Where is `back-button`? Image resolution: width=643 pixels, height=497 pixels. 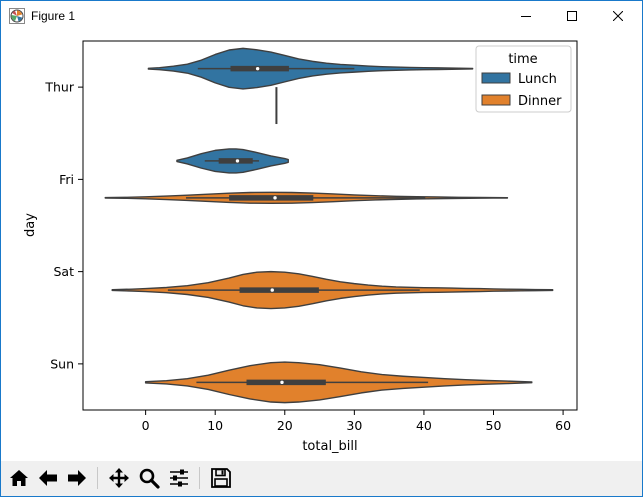
back-button is located at coordinates (48, 478).